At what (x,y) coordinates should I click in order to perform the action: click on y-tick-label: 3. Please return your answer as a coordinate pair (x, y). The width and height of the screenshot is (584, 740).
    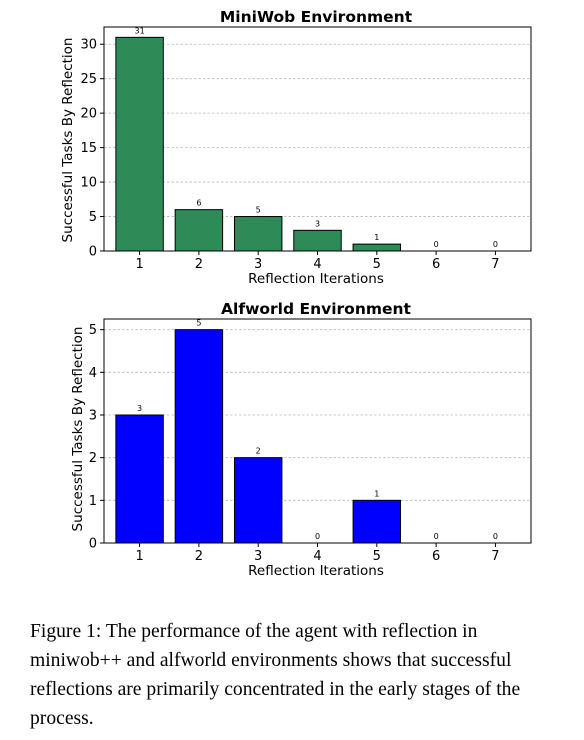
    Looking at the image, I should click on (93, 416).